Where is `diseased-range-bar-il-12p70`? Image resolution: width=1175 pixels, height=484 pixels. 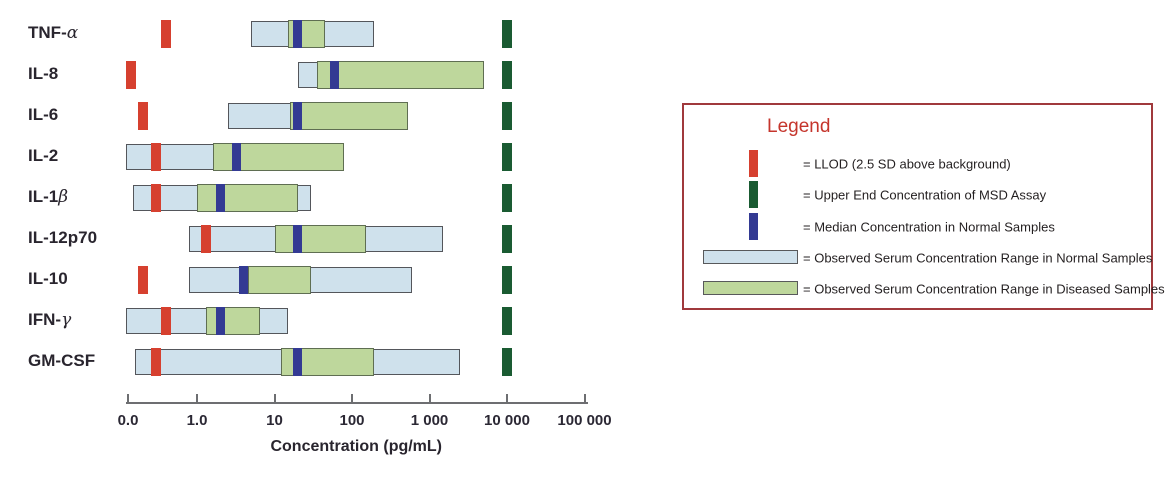 diseased-range-bar-il-12p70 is located at coordinates (320, 239).